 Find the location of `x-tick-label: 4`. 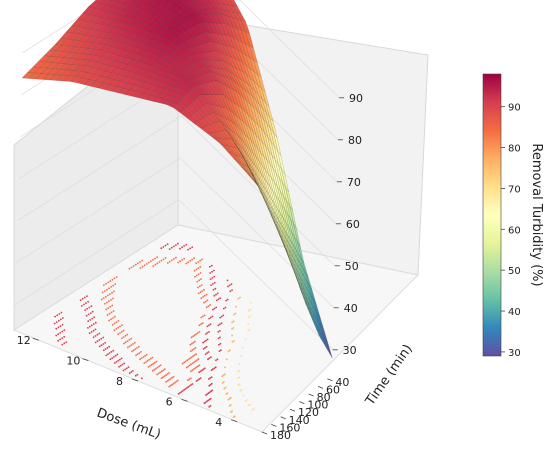

x-tick-label: 4 is located at coordinates (218, 422).